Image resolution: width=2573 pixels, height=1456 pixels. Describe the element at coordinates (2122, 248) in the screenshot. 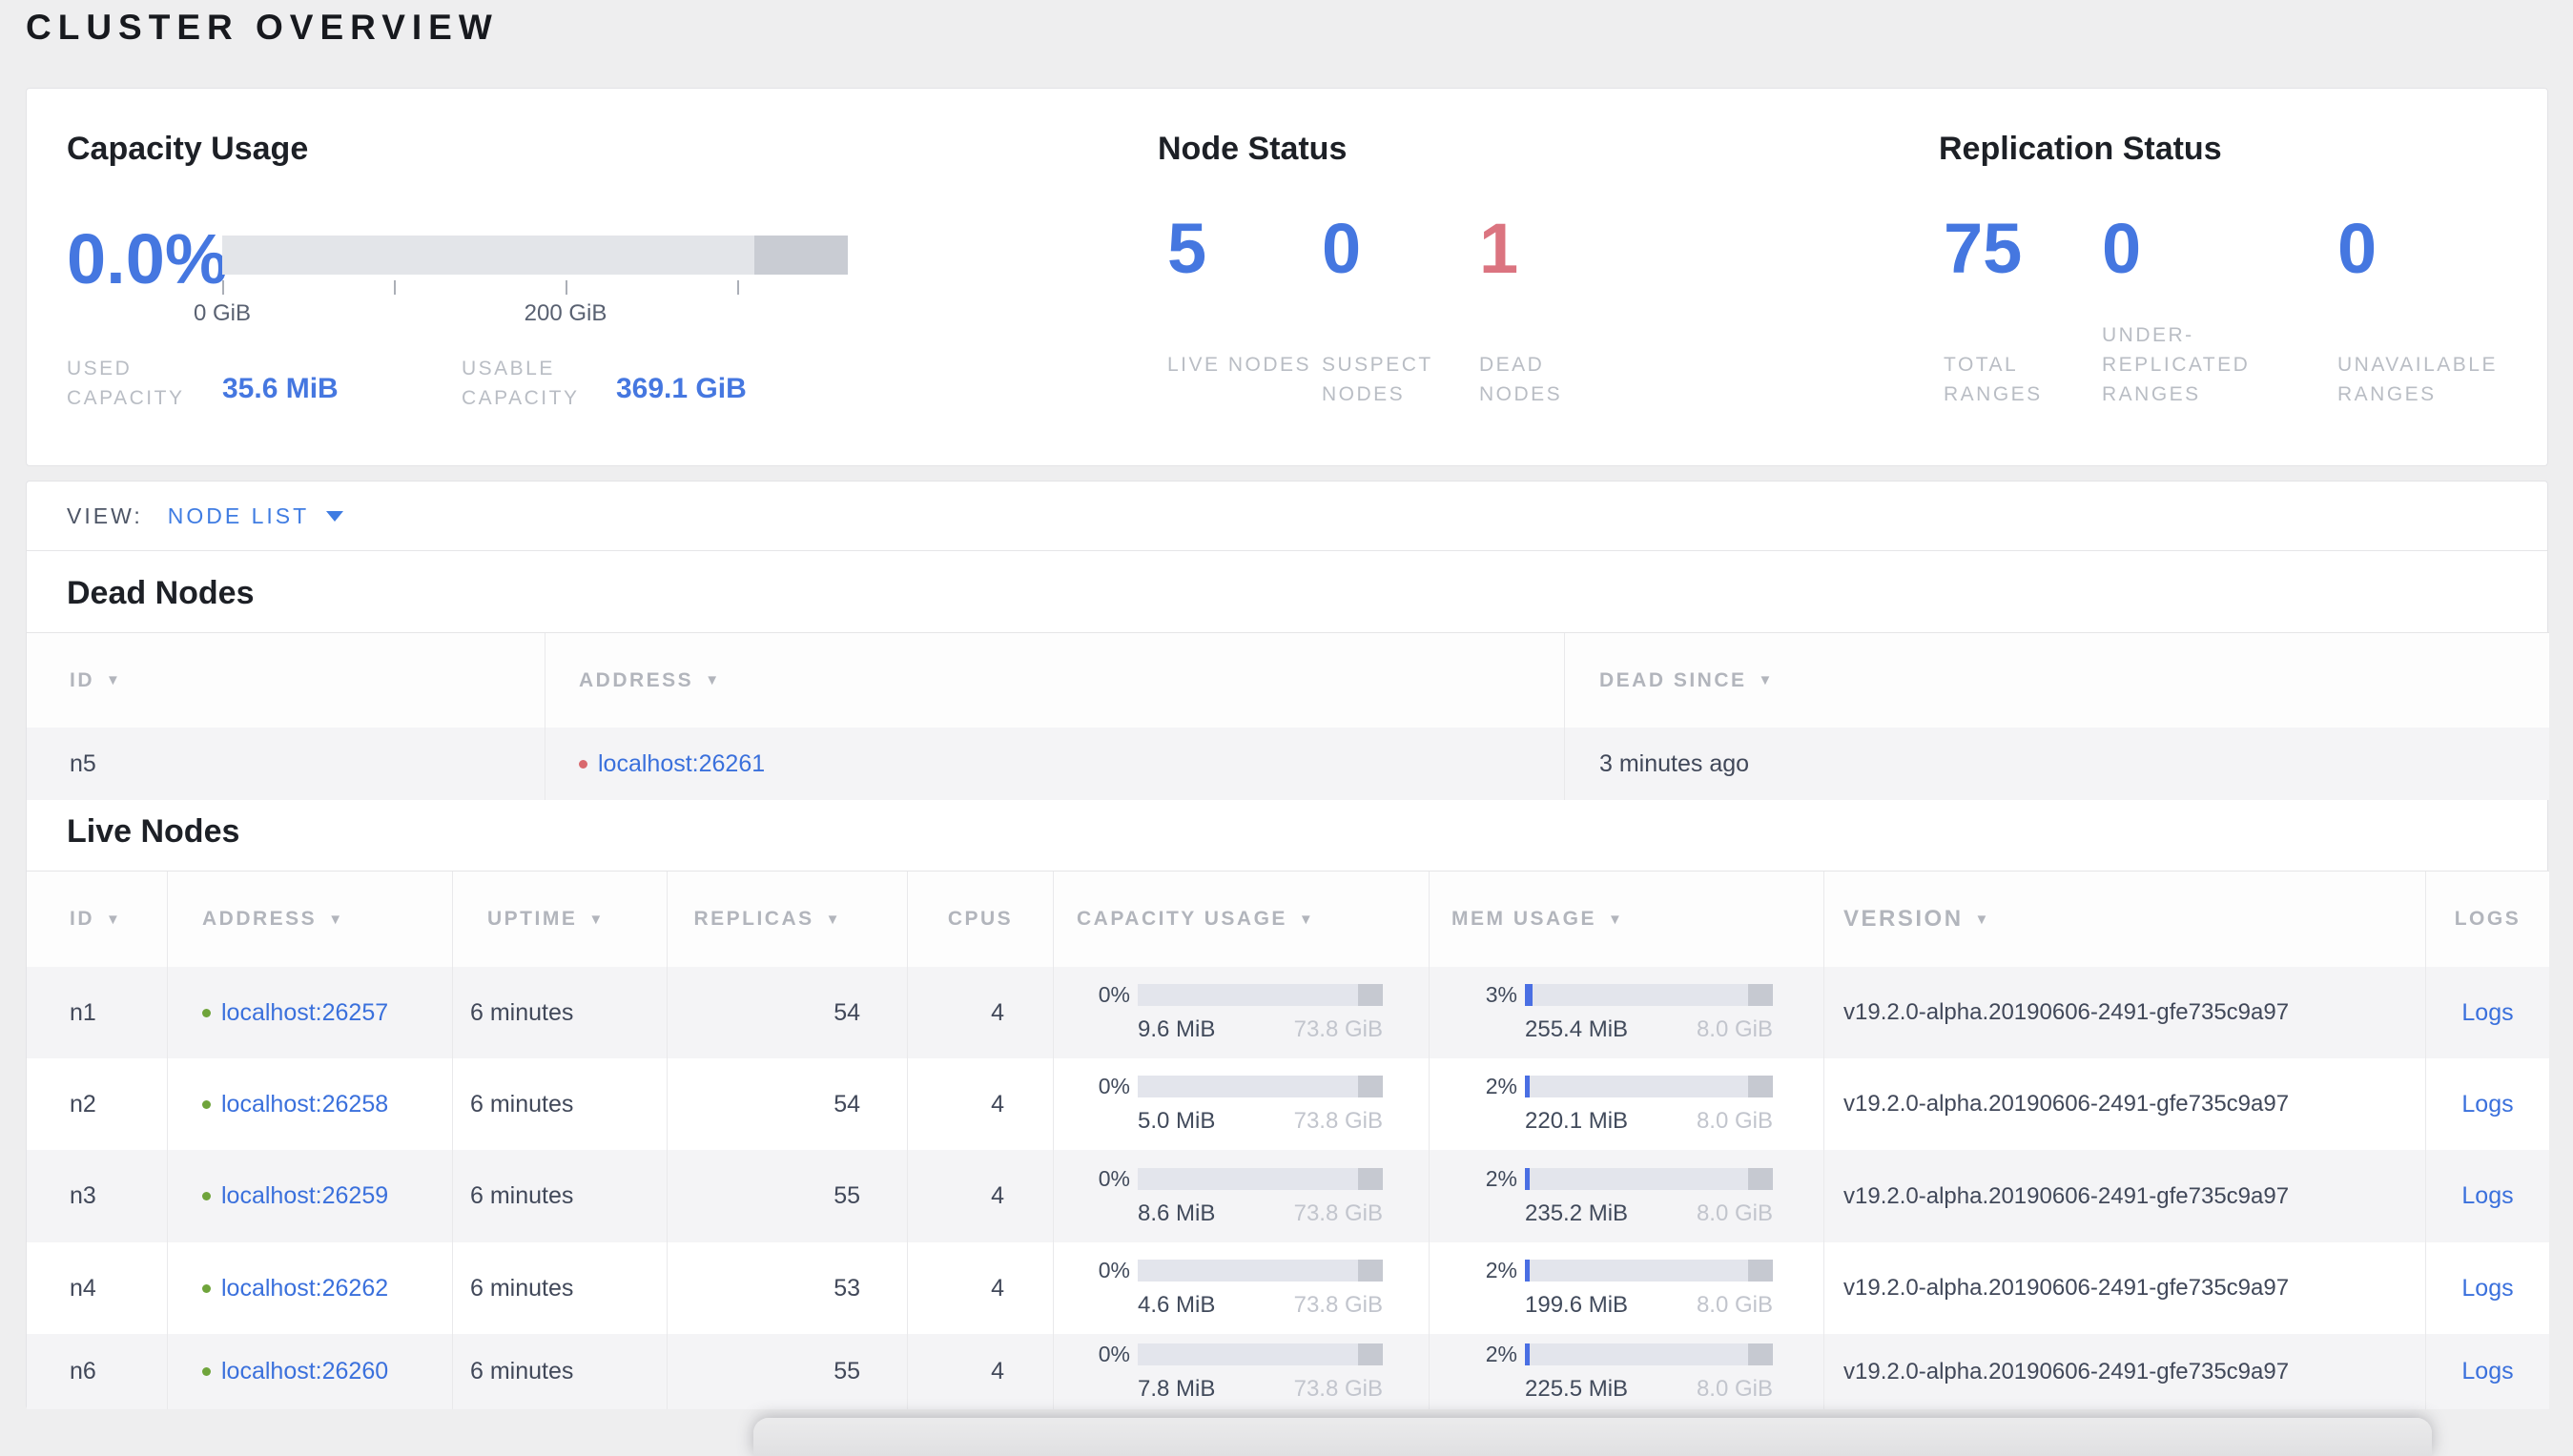

I see `under-replicated-count: 0` at that location.